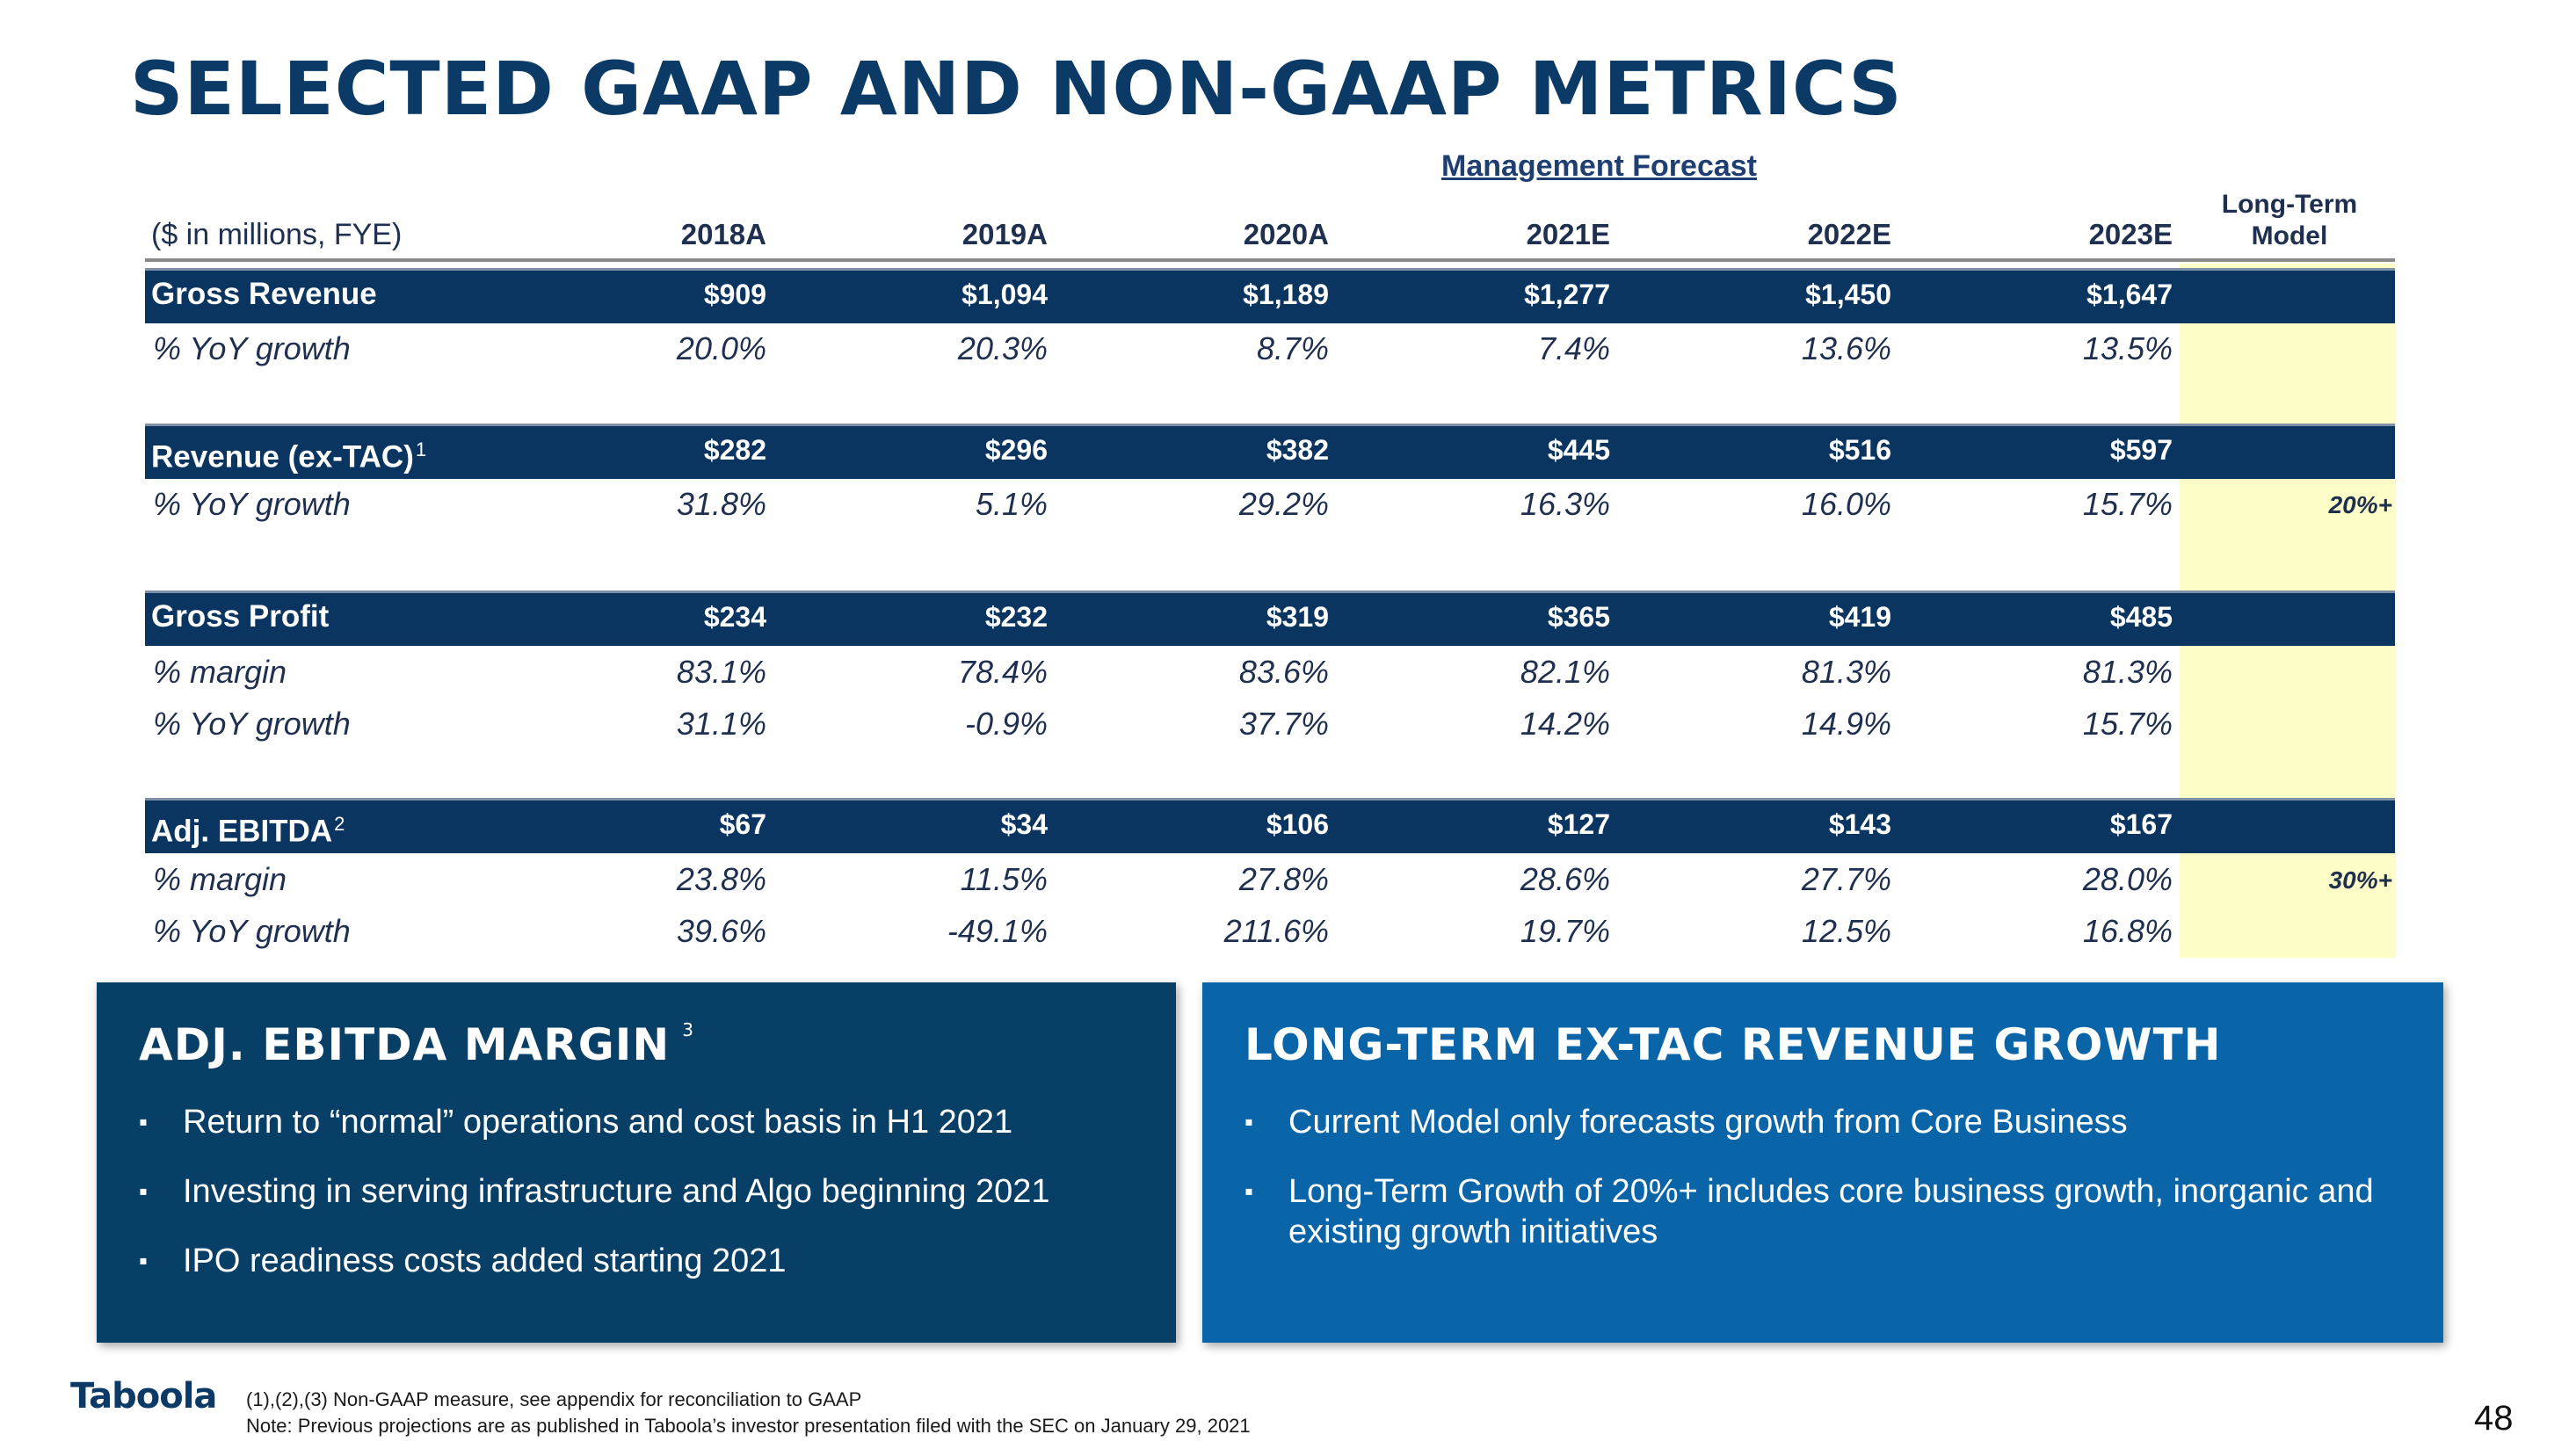 The image size is (2576, 1449). I want to click on year-header-2023e: 2023E, so click(2130, 234).